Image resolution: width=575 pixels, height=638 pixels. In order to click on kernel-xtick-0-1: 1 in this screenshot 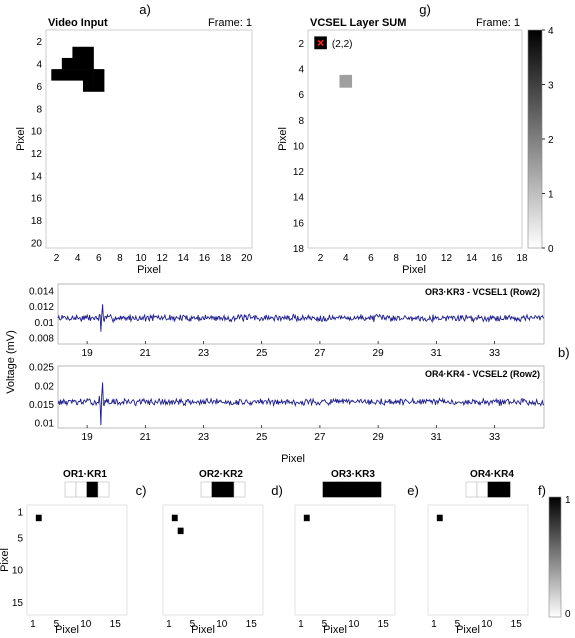, I will do `click(33, 624)`.